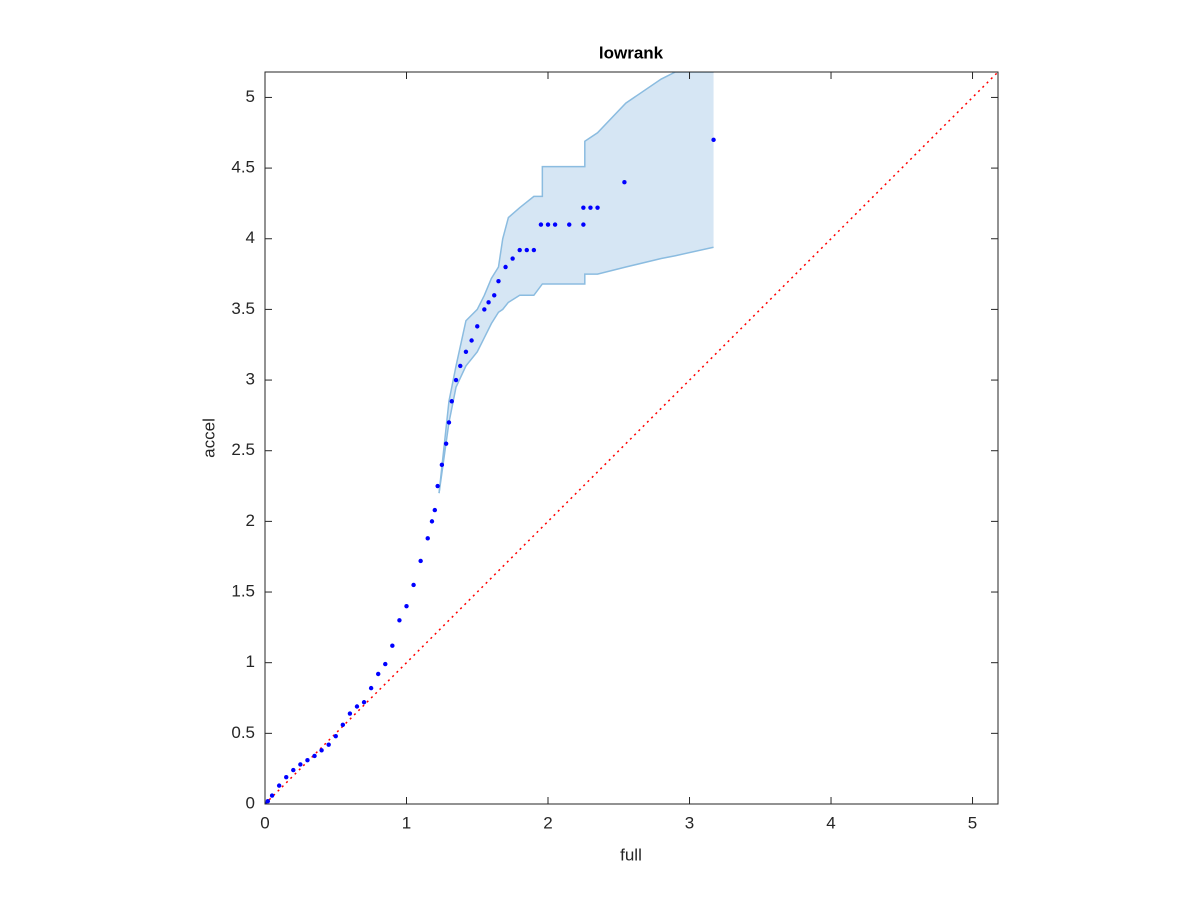  What do you see at coordinates (631, 854) in the screenshot?
I see `x-axis-label: full` at bounding box center [631, 854].